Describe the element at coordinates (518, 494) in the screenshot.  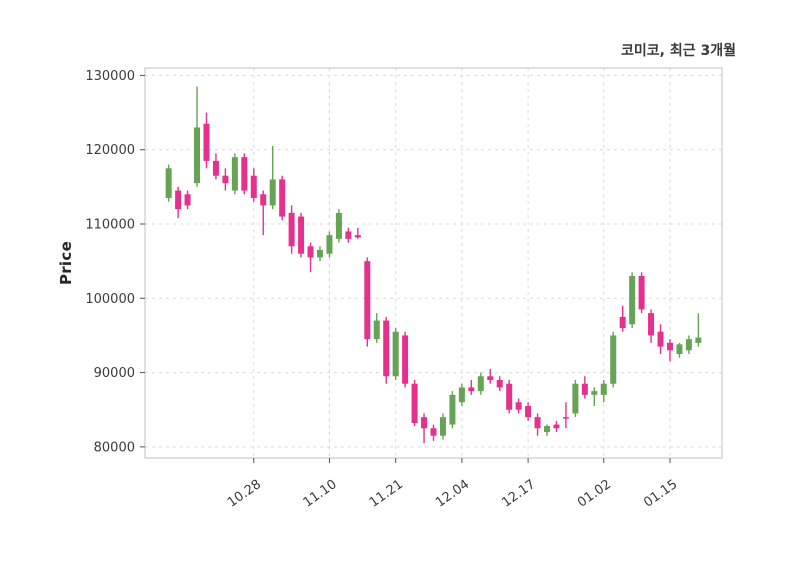
I see `x-tick-label: 12.17` at that location.